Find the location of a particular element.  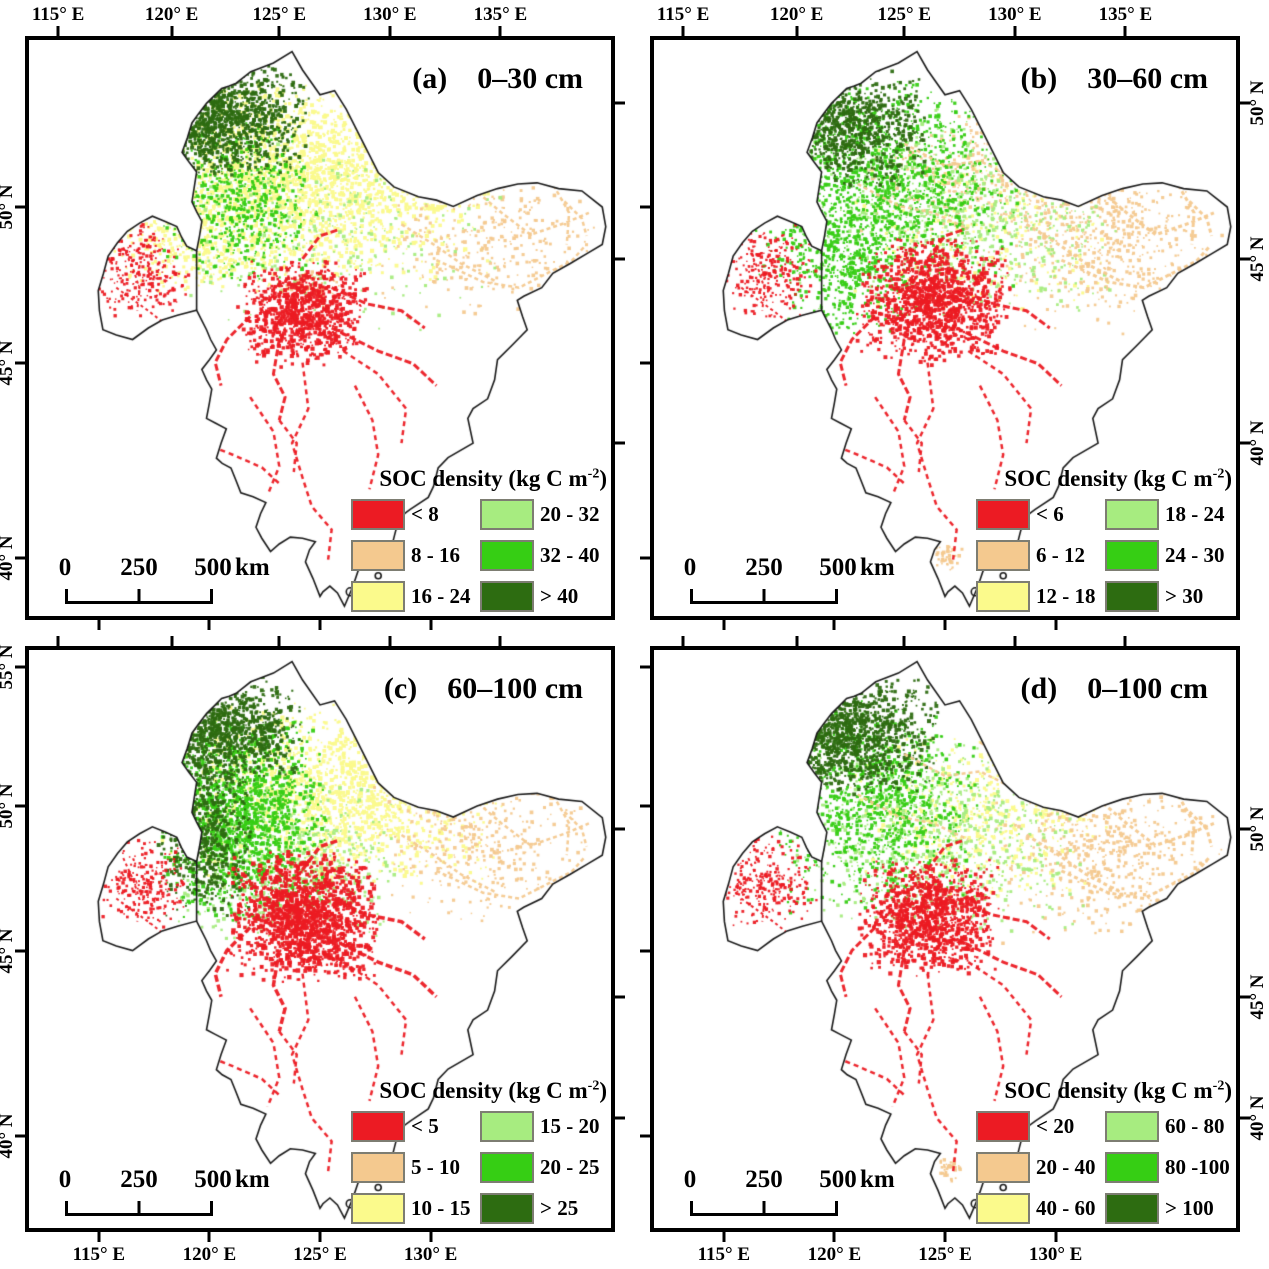

axis-label-top: 130° E is located at coordinates (1015, 14).